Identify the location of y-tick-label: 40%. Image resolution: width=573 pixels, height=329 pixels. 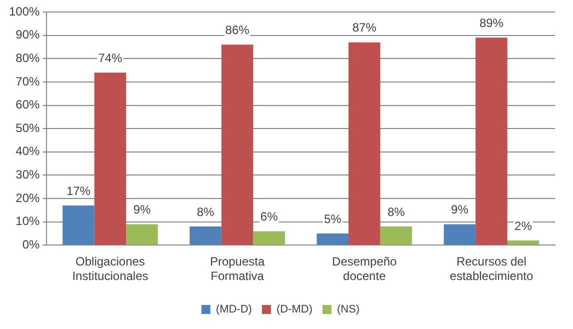
(28, 151).